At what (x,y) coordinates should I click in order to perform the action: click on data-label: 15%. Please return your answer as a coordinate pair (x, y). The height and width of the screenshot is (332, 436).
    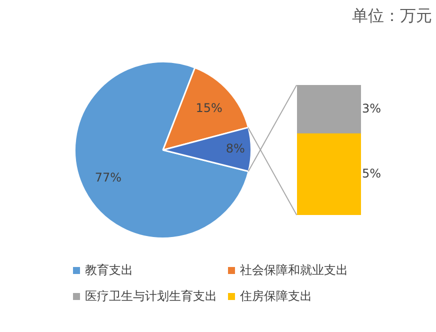
    Looking at the image, I should click on (209, 107).